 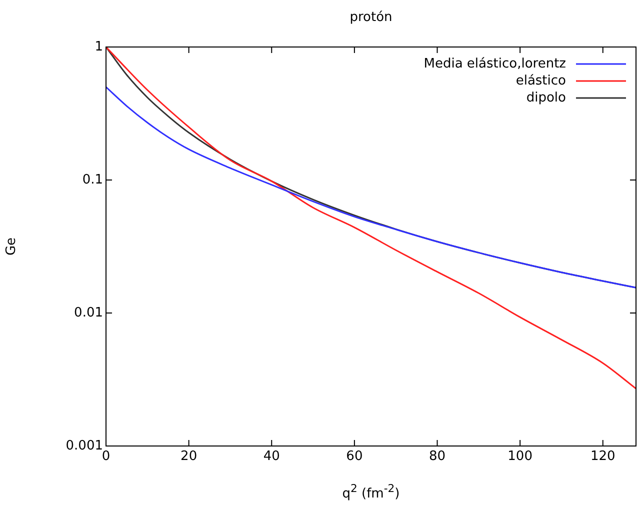 I want to click on x-tick-label: 0, so click(x=106, y=456).